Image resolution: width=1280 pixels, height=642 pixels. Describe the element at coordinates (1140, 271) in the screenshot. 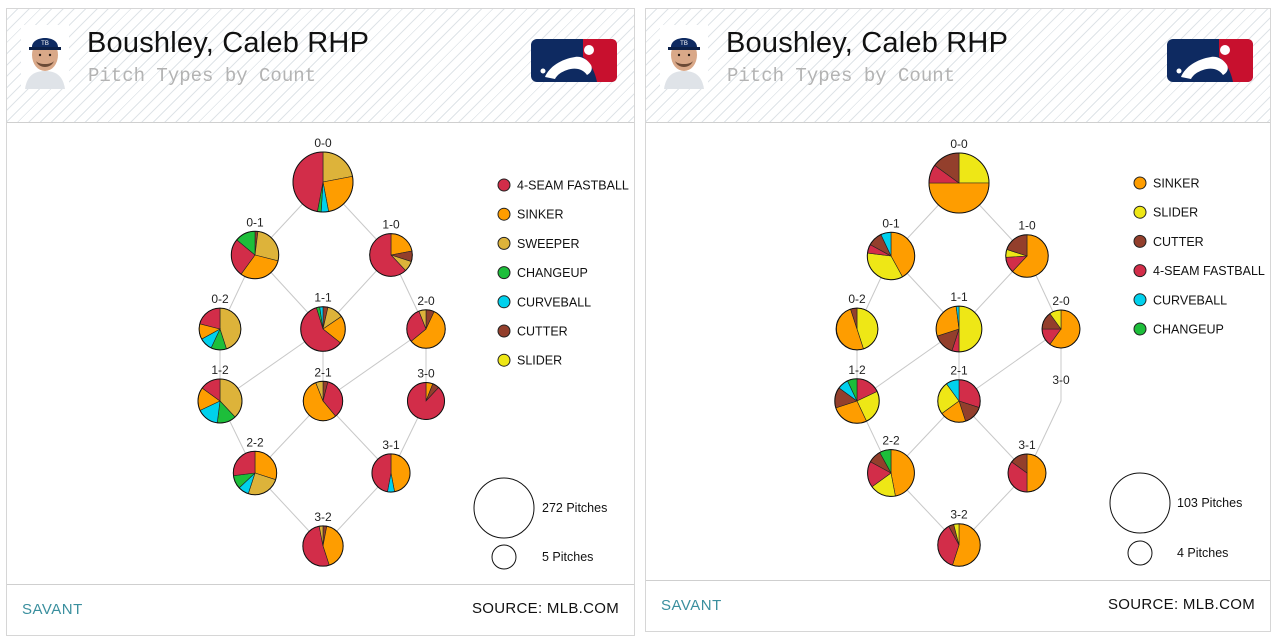

I see `legend-swatch-4-seam-fastball` at that location.